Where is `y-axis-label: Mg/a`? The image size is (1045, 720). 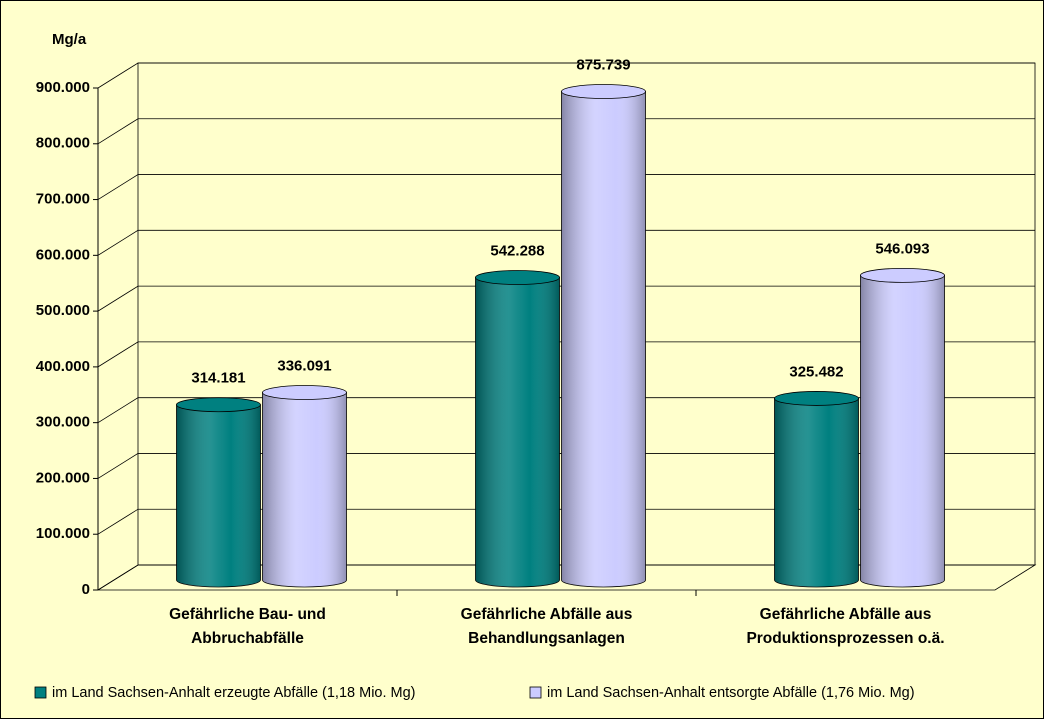 y-axis-label: Mg/a is located at coordinates (69, 39).